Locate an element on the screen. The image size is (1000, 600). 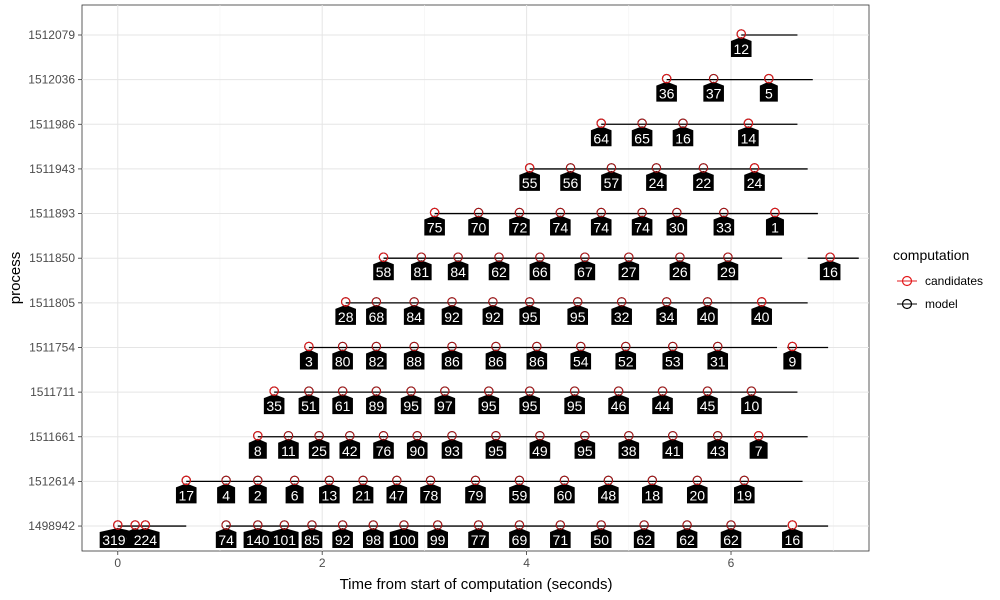
event-label: 52 is located at coordinates (626, 361).